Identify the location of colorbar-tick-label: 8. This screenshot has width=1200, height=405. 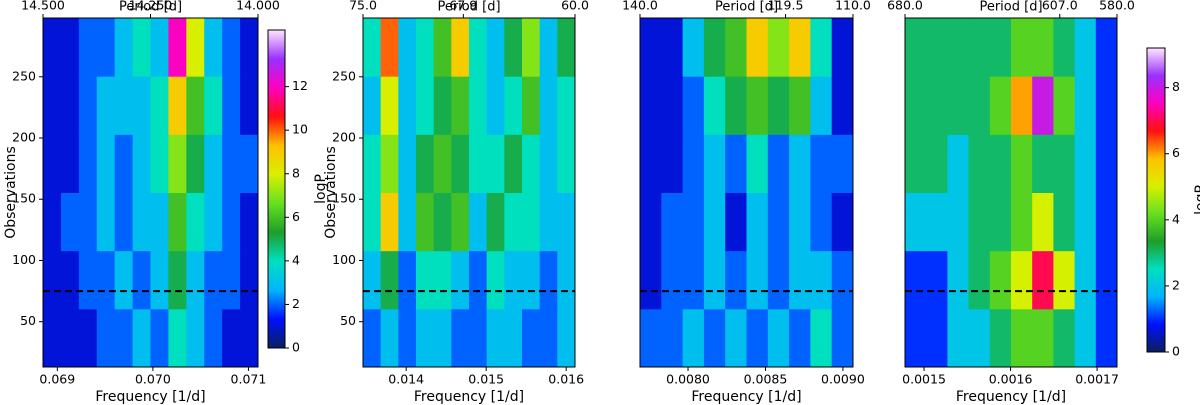
(1176, 86).